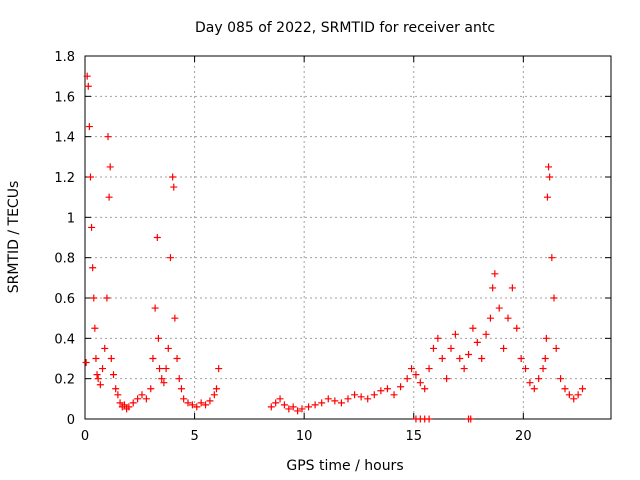 The height and width of the screenshot is (480, 640). I want to click on x-tick-label: 10, so click(304, 436).